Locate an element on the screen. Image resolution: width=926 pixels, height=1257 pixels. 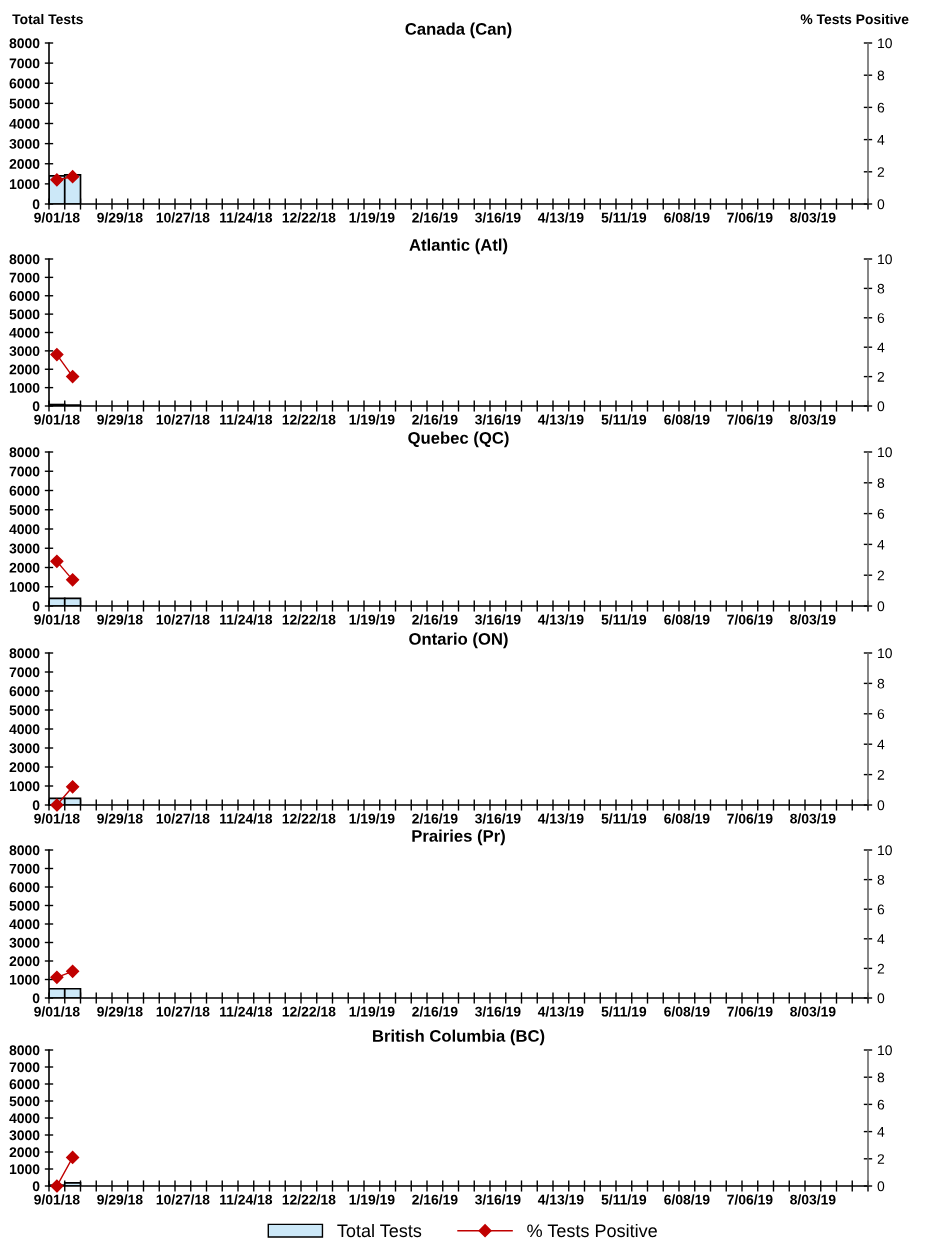
chart-title: British Columbia (BC) is located at coordinates (459, 1037).